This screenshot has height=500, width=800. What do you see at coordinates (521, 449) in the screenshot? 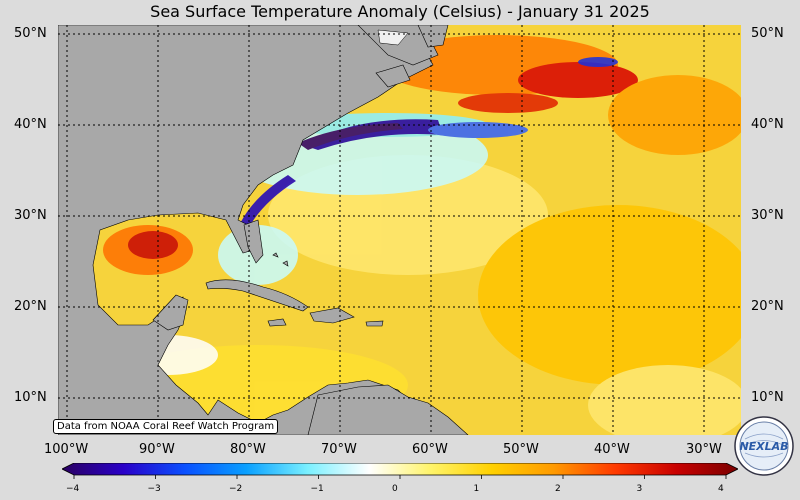
I see `lon-label: 50°W` at bounding box center [521, 449].